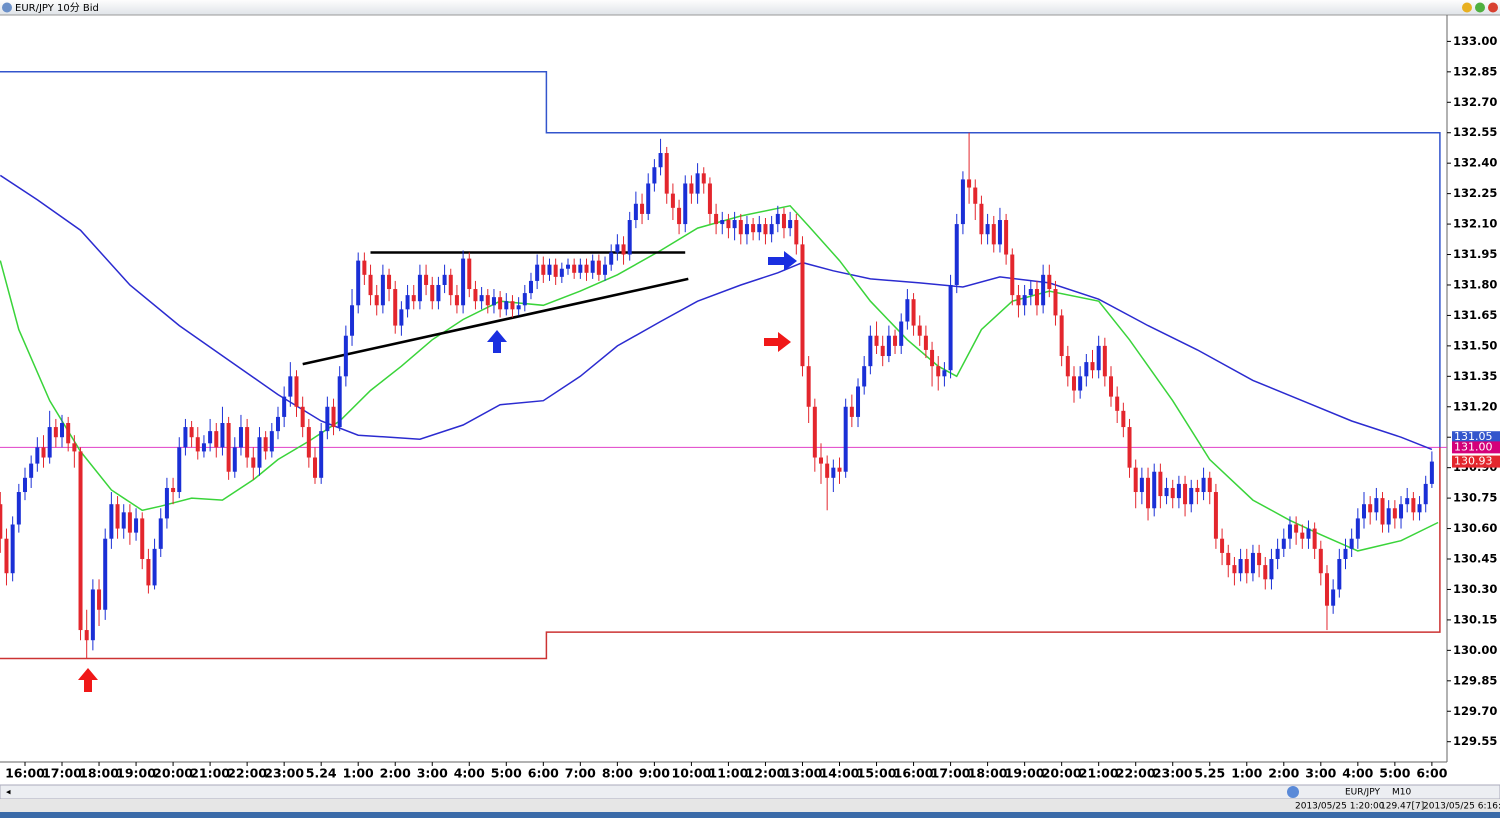  I want to click on status-clock: 2013/05/25 6:16:05, so click(1461, 807).